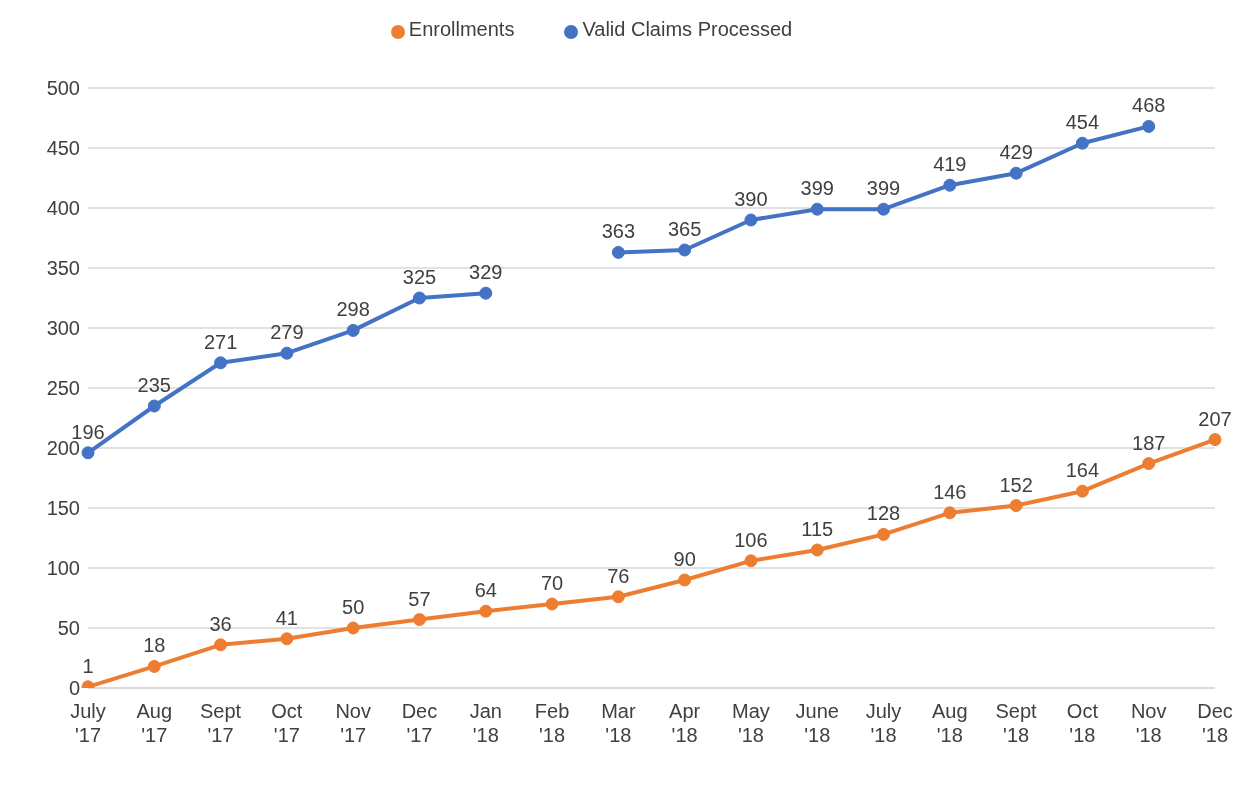  What do you see at coordinates (154, 385) in the screenshot?
I see `data-label: 235` at bounding box center [154, 385].